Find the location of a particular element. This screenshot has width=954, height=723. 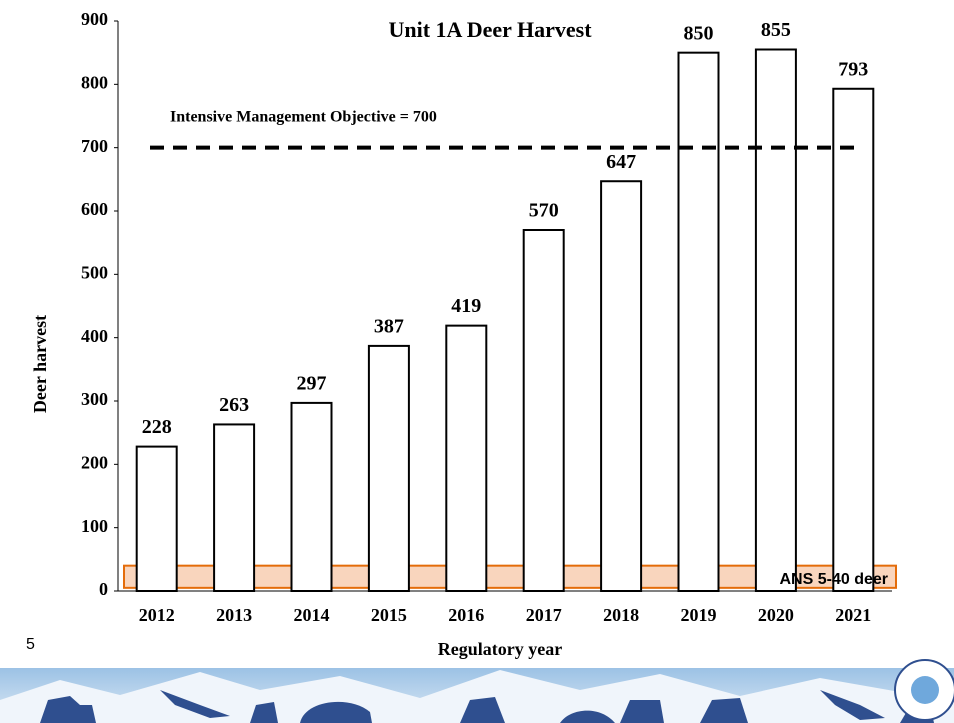

slide-number: 5 is located at coordinates (30, 644).